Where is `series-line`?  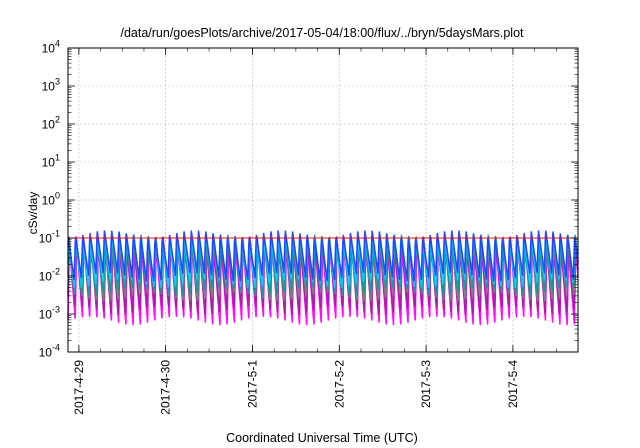
series-line is located at coordinates (323, 256).